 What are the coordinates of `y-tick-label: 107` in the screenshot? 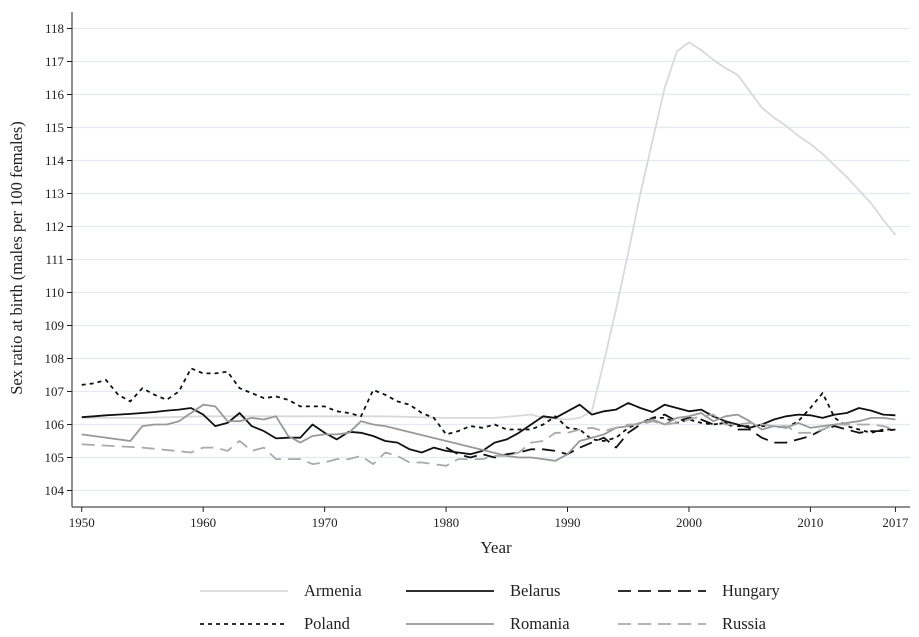 It's located at (55, 391).